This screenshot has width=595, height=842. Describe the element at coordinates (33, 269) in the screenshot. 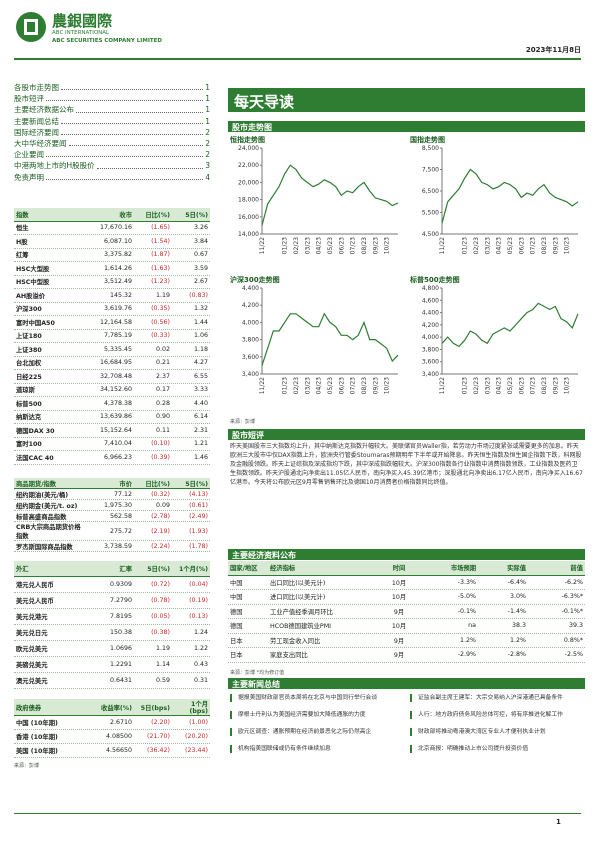

I see `table-cell: HSC大型股` at that location.